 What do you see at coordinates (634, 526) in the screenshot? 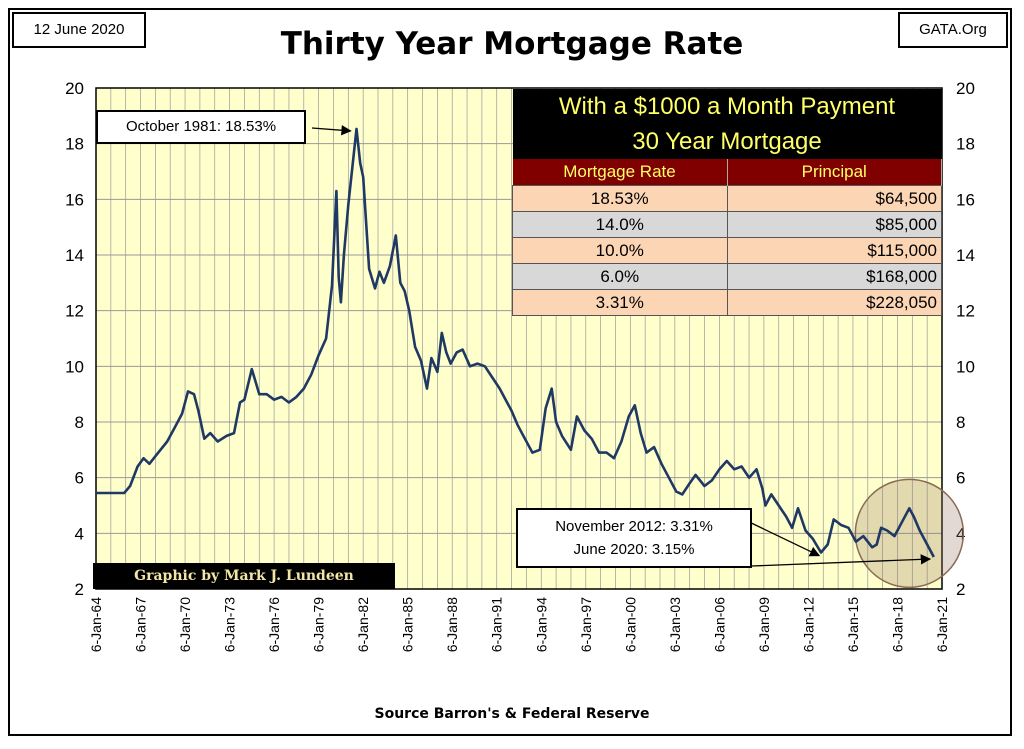
I see `low-annotation-line-1: November 2012: 3.31%` at bounding box center [634, 526].